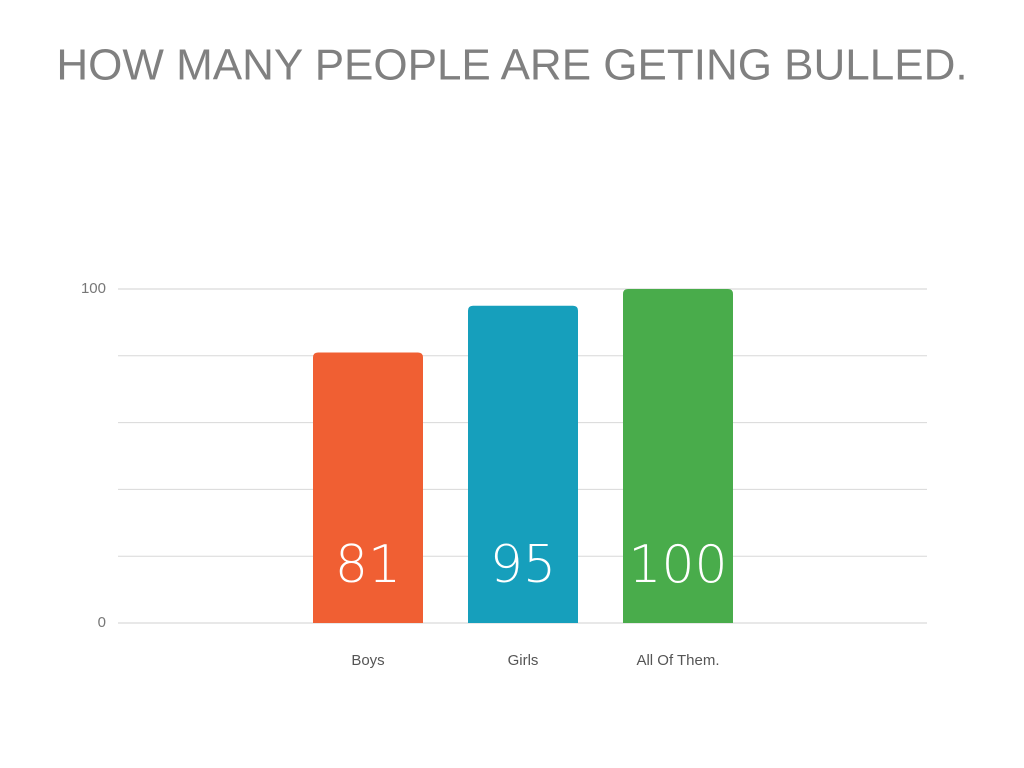 This screenshot has width=1024, height=768. I want to click on x-tick-label: All Of Them., so click(677, 660).